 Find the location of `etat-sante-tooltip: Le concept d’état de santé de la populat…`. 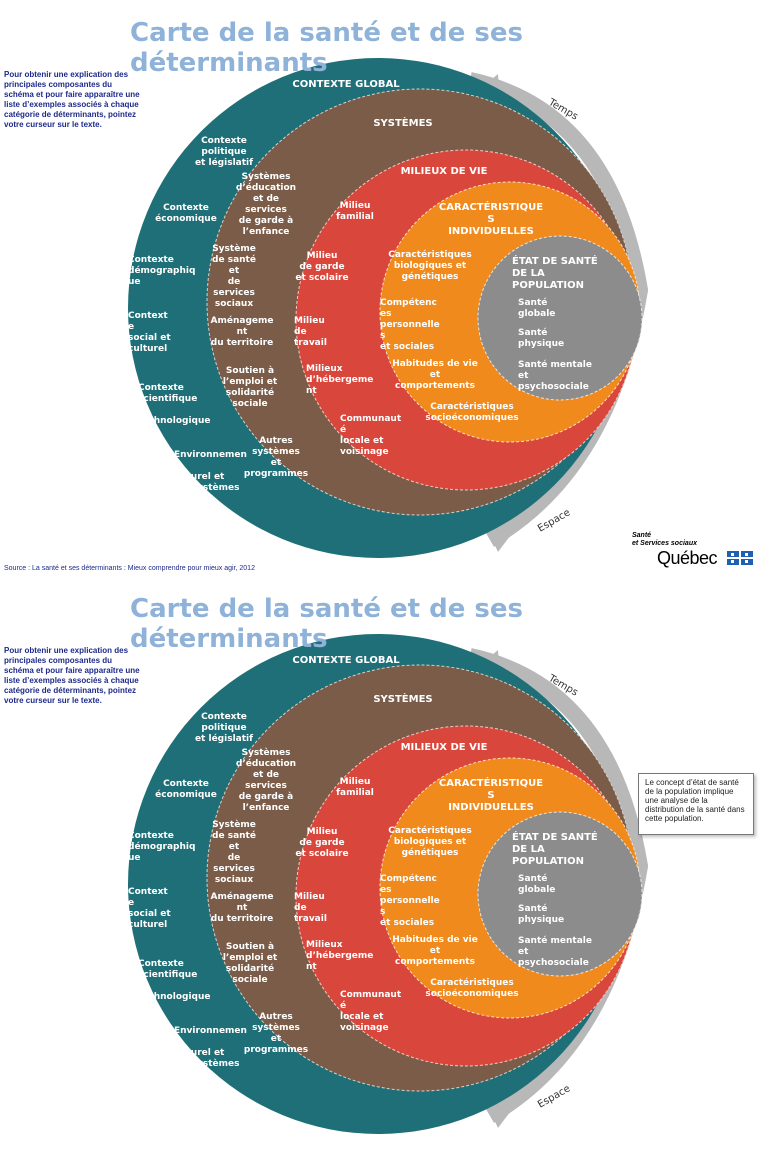

etat-sante-tooltip: Le concept d’état de santé de la populat… is located at coordinates (696, 804).